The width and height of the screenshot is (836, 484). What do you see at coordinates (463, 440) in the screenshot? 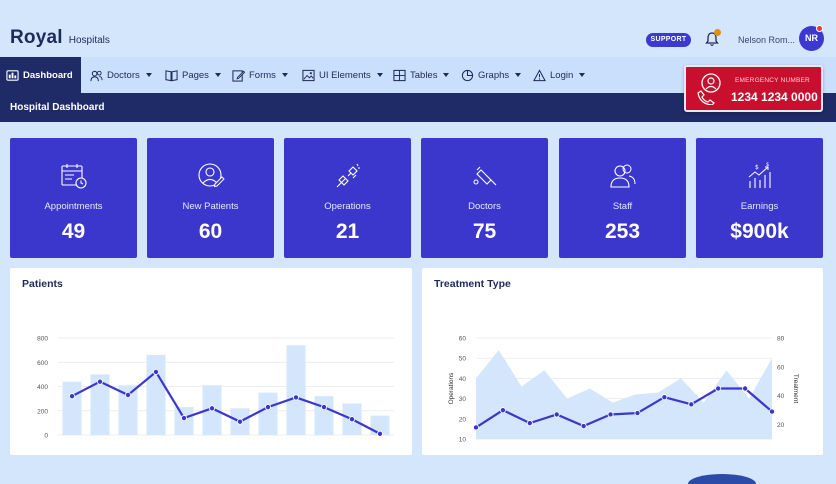
I see `y-tick-label: 10` at bounding box center [463, 440].